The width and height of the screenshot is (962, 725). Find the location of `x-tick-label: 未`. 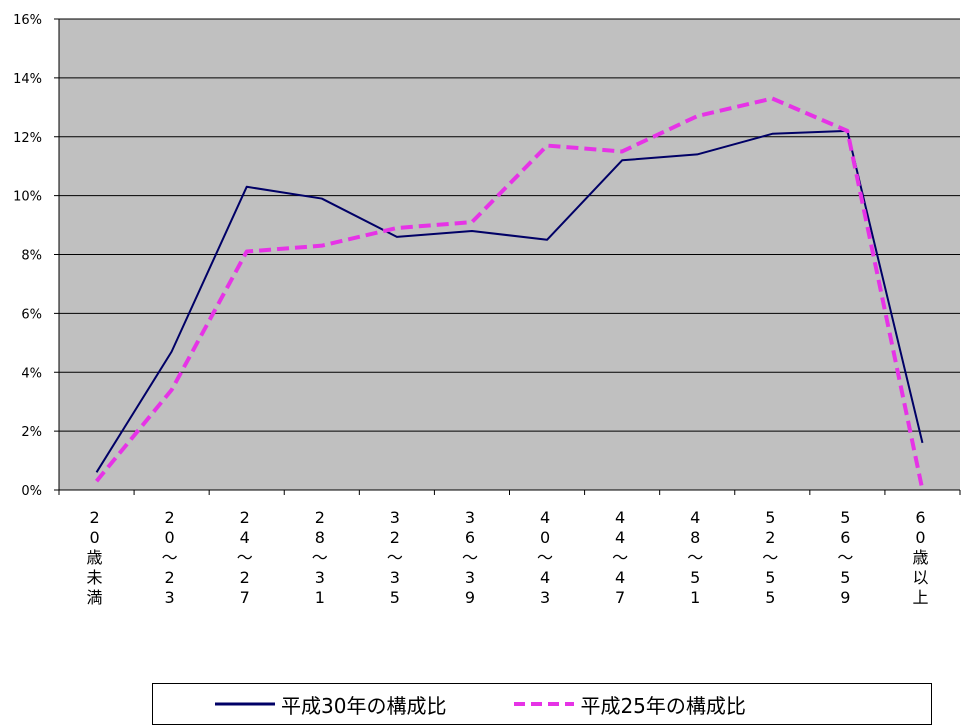

x-tick-label: 未 is located at coordinates (95, 577).